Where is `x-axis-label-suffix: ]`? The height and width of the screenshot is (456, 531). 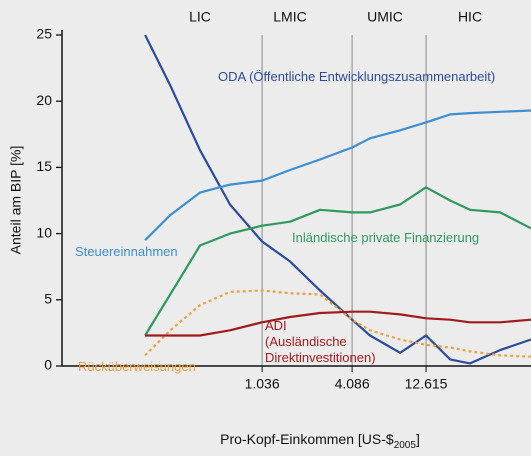
x-axis-label-suffix: ] is located at coordinates (418, 439).